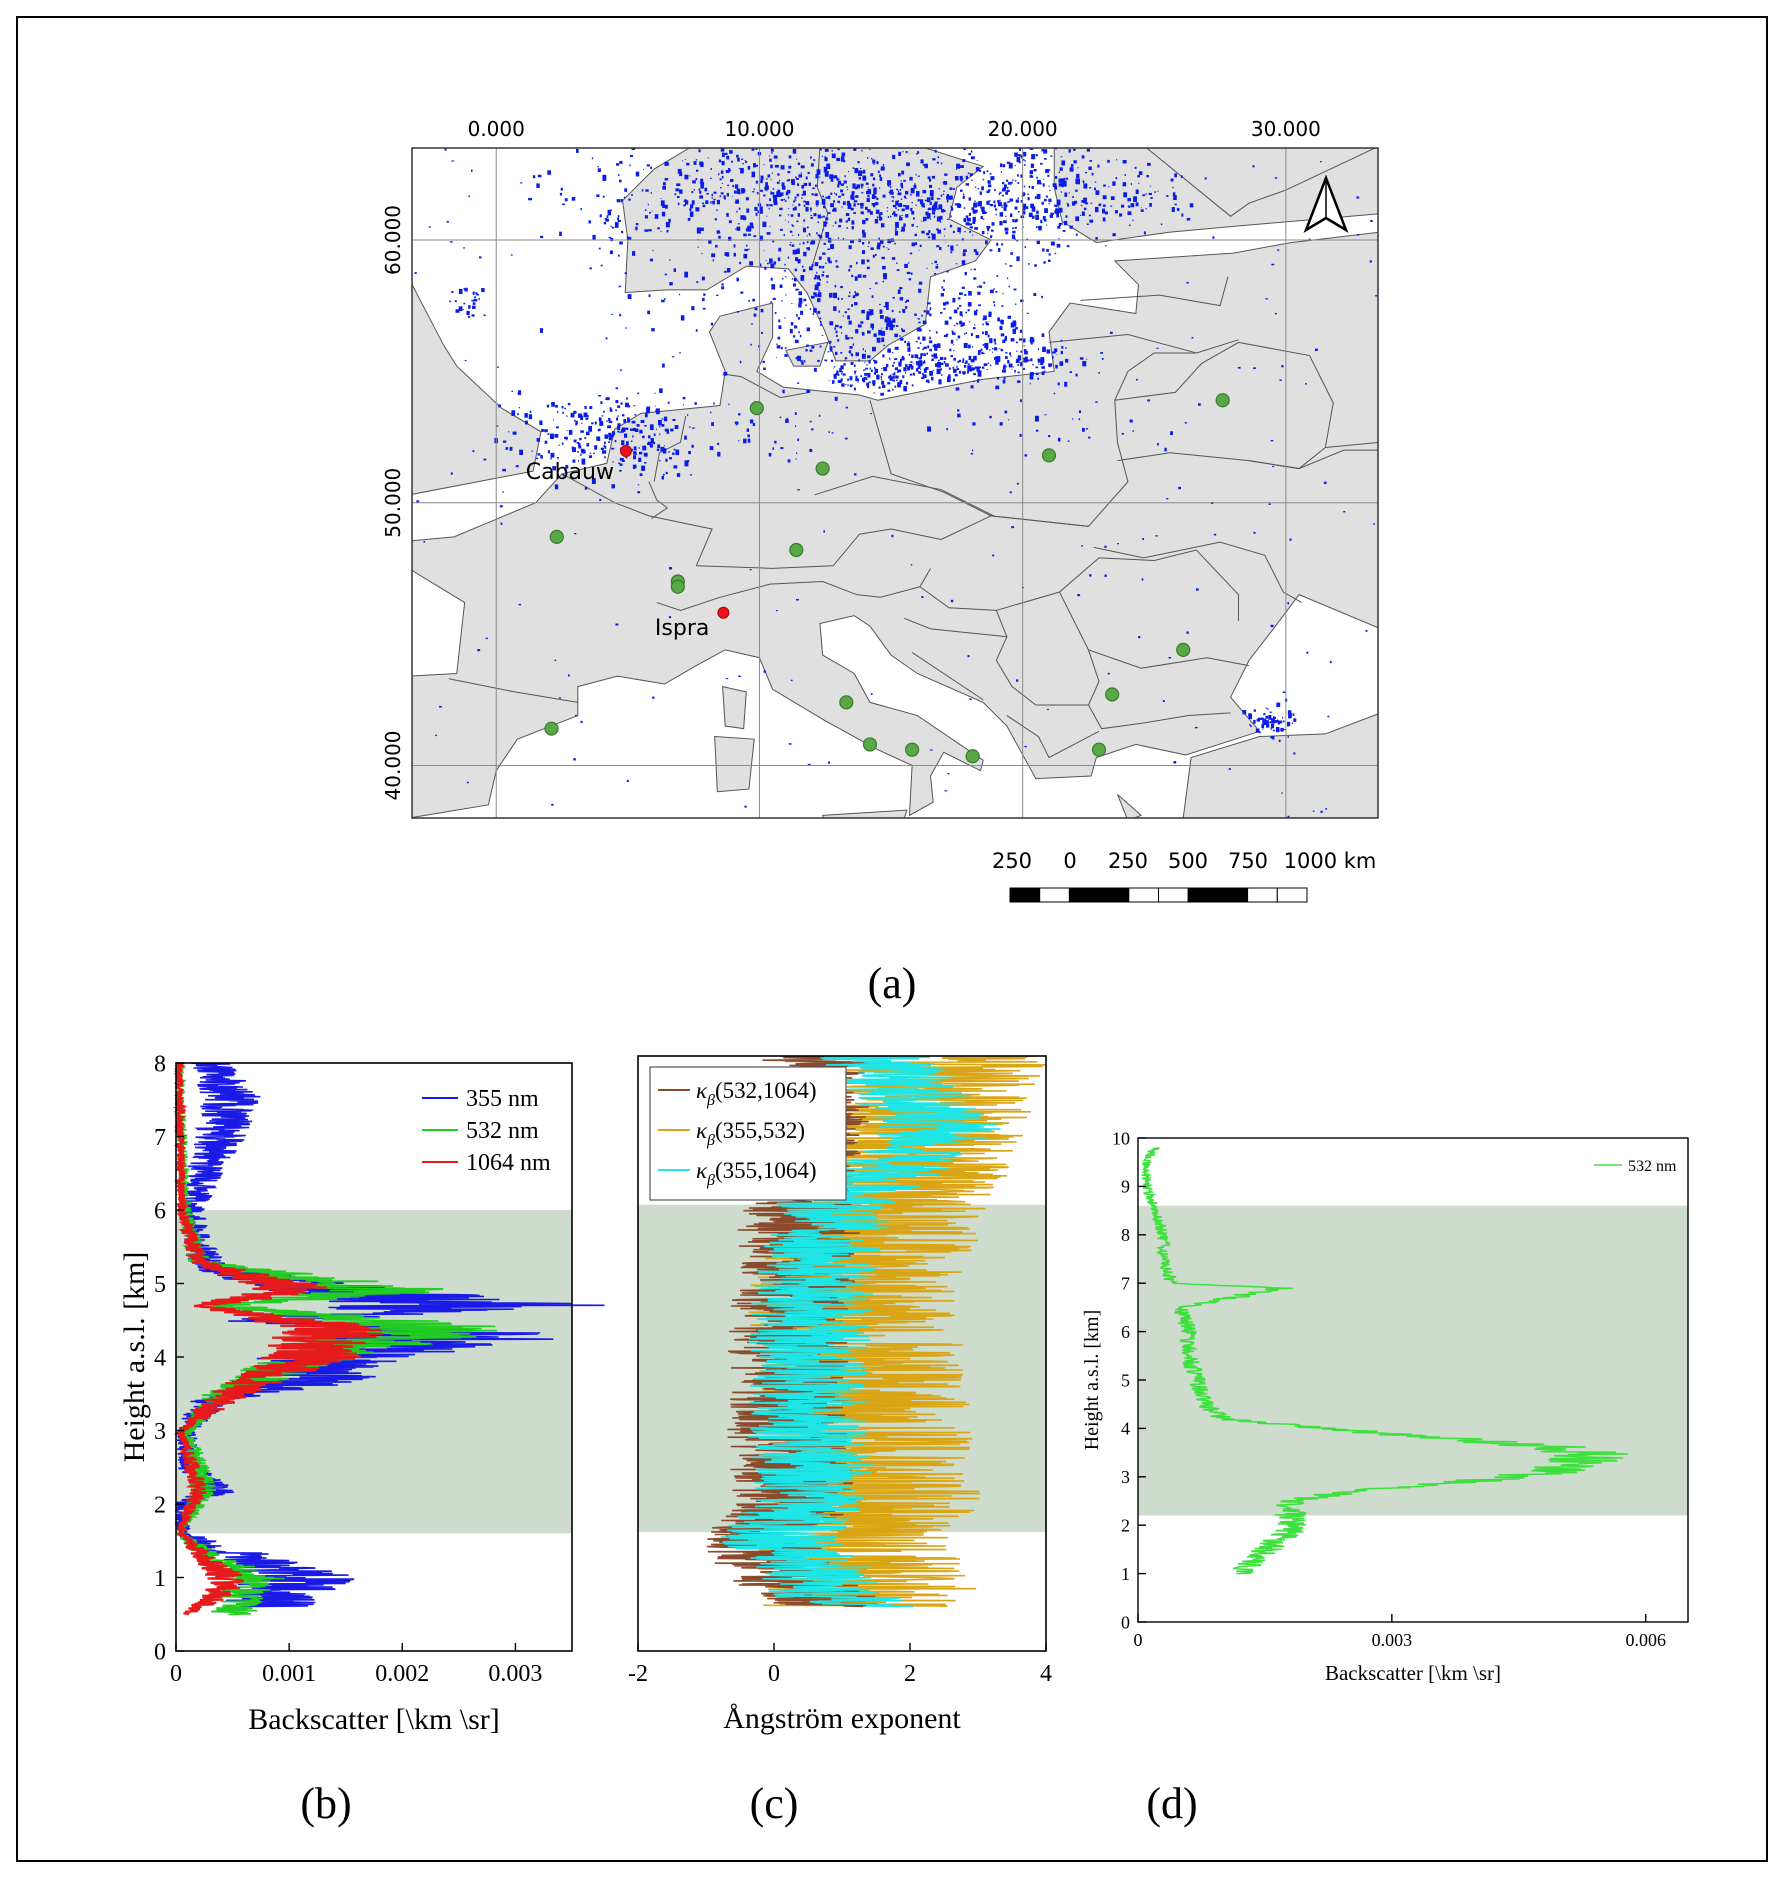  Describe the element at coordinates (289, 1674) in the screenshot. I see `x-tick-label: 0.001` at that location.